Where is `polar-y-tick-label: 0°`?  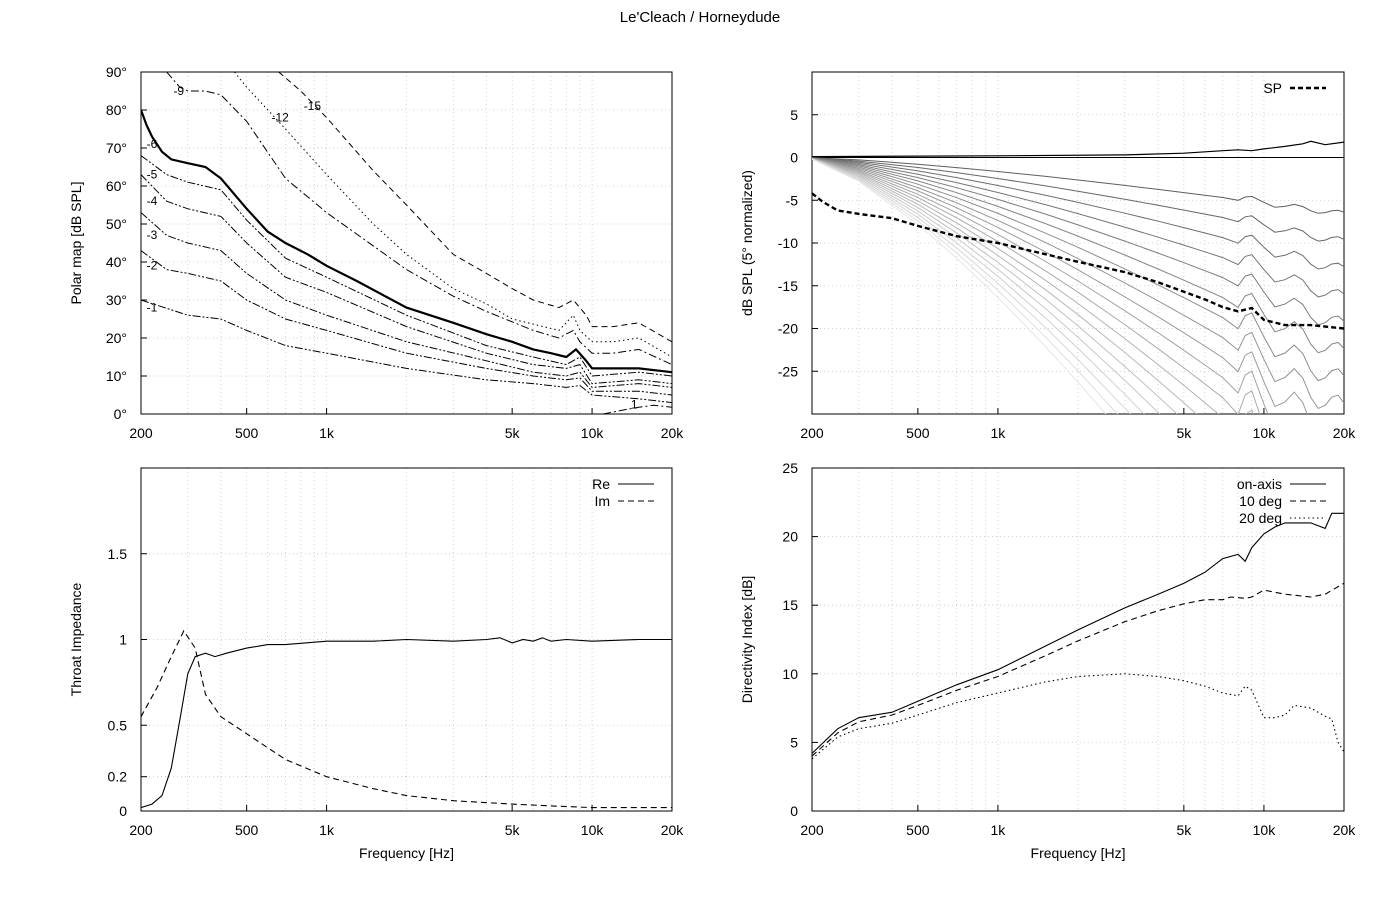
polar-y-tick-label: 0° is located at coordinates (120, 414).